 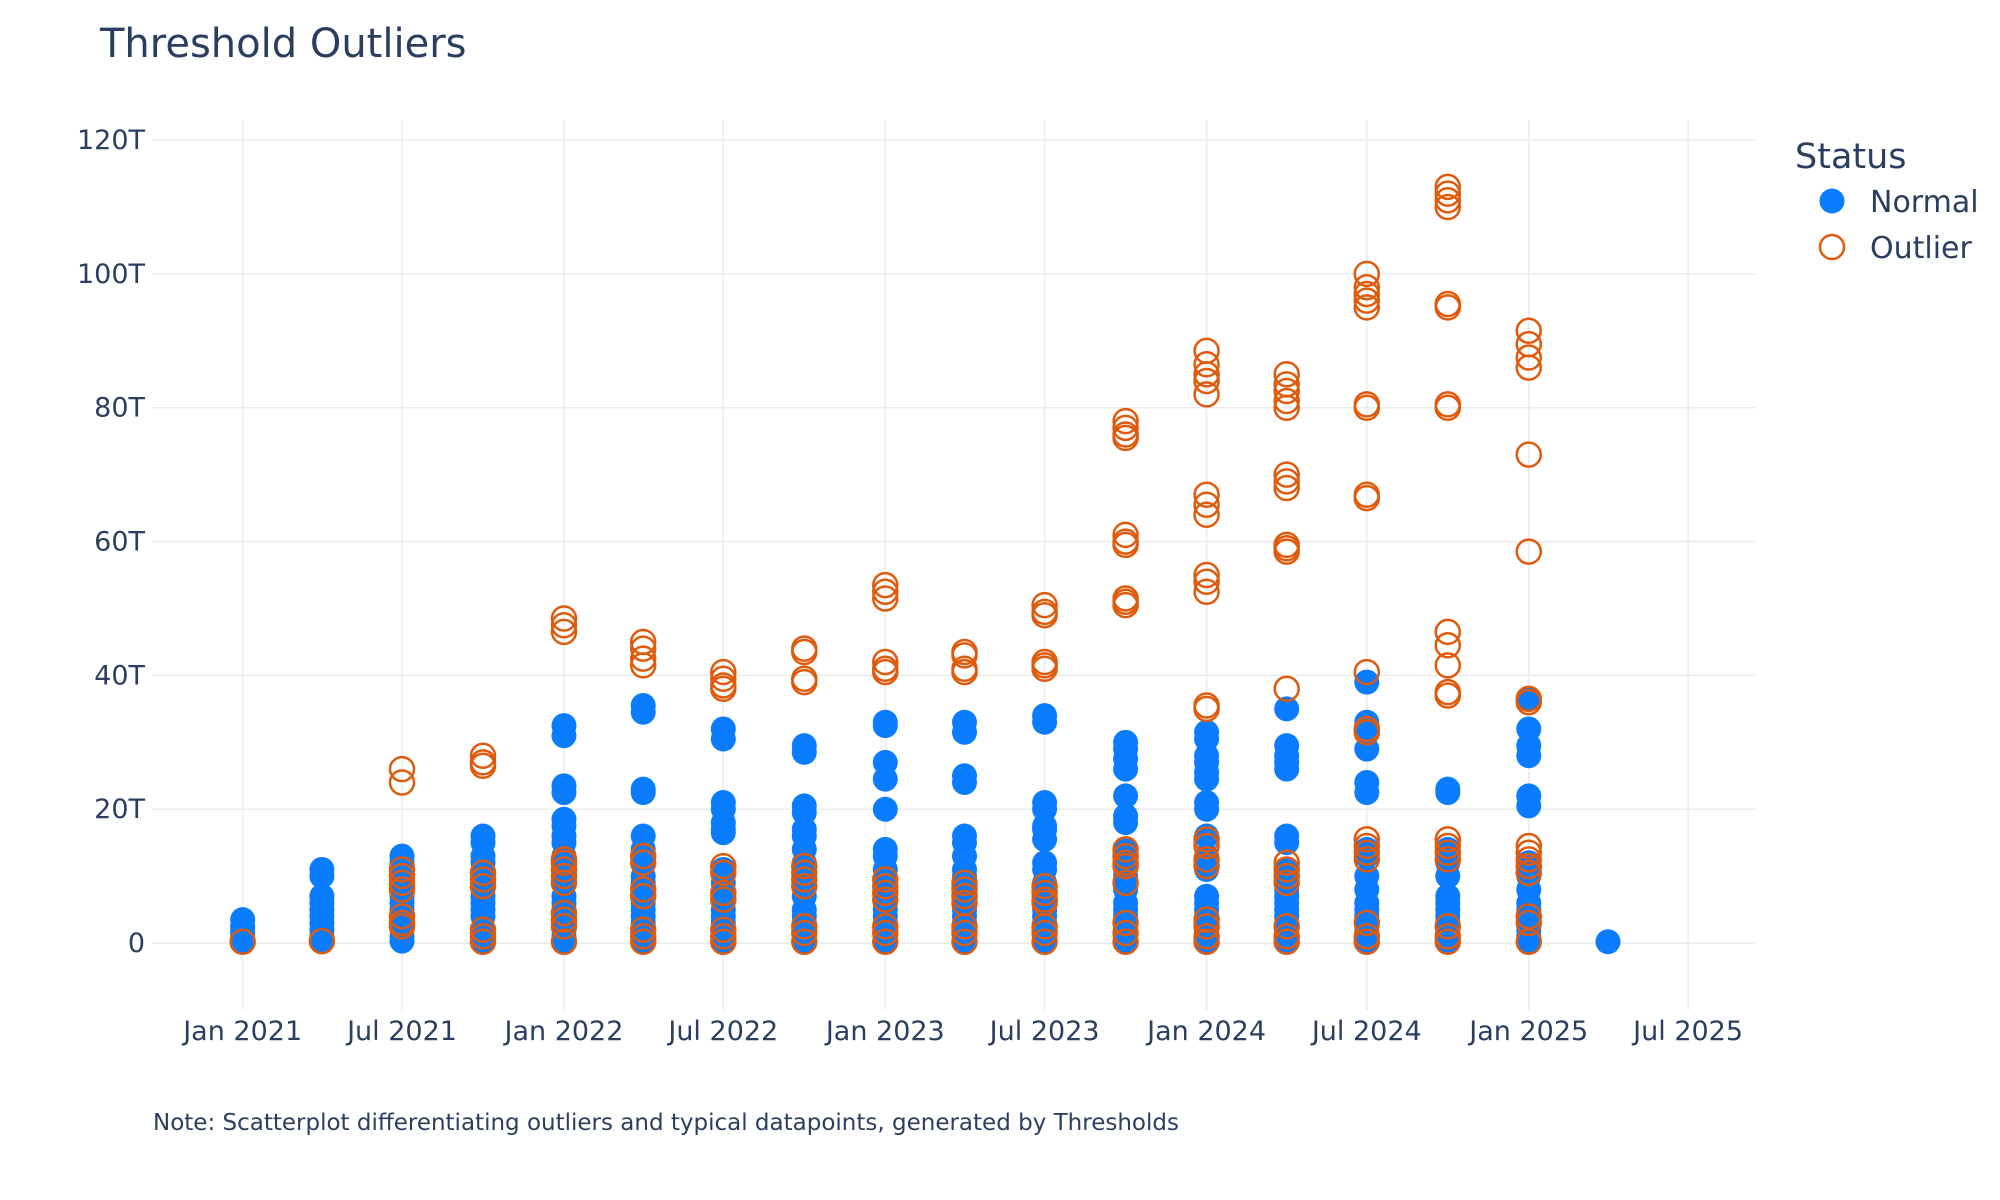 I want to click on y-tick-label: 100T, so click(x=111, y=274).